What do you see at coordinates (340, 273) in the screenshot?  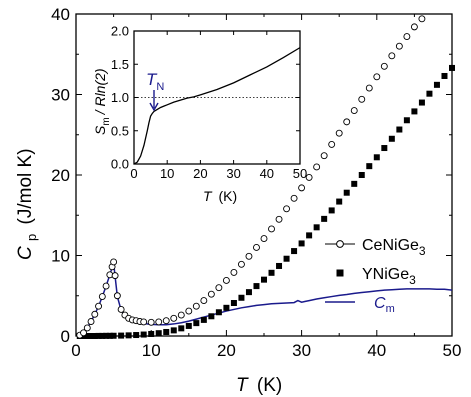 I see `legend-marker-yniGe3` at bounding box center [340, 273].